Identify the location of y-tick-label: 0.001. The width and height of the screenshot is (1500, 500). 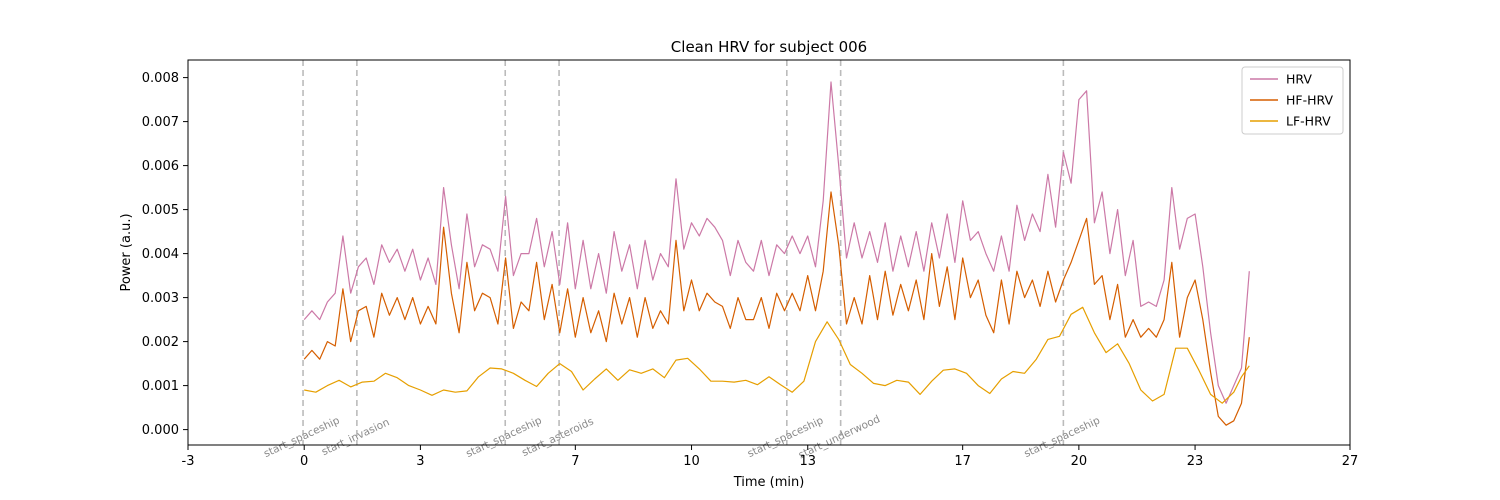
(160, 386).